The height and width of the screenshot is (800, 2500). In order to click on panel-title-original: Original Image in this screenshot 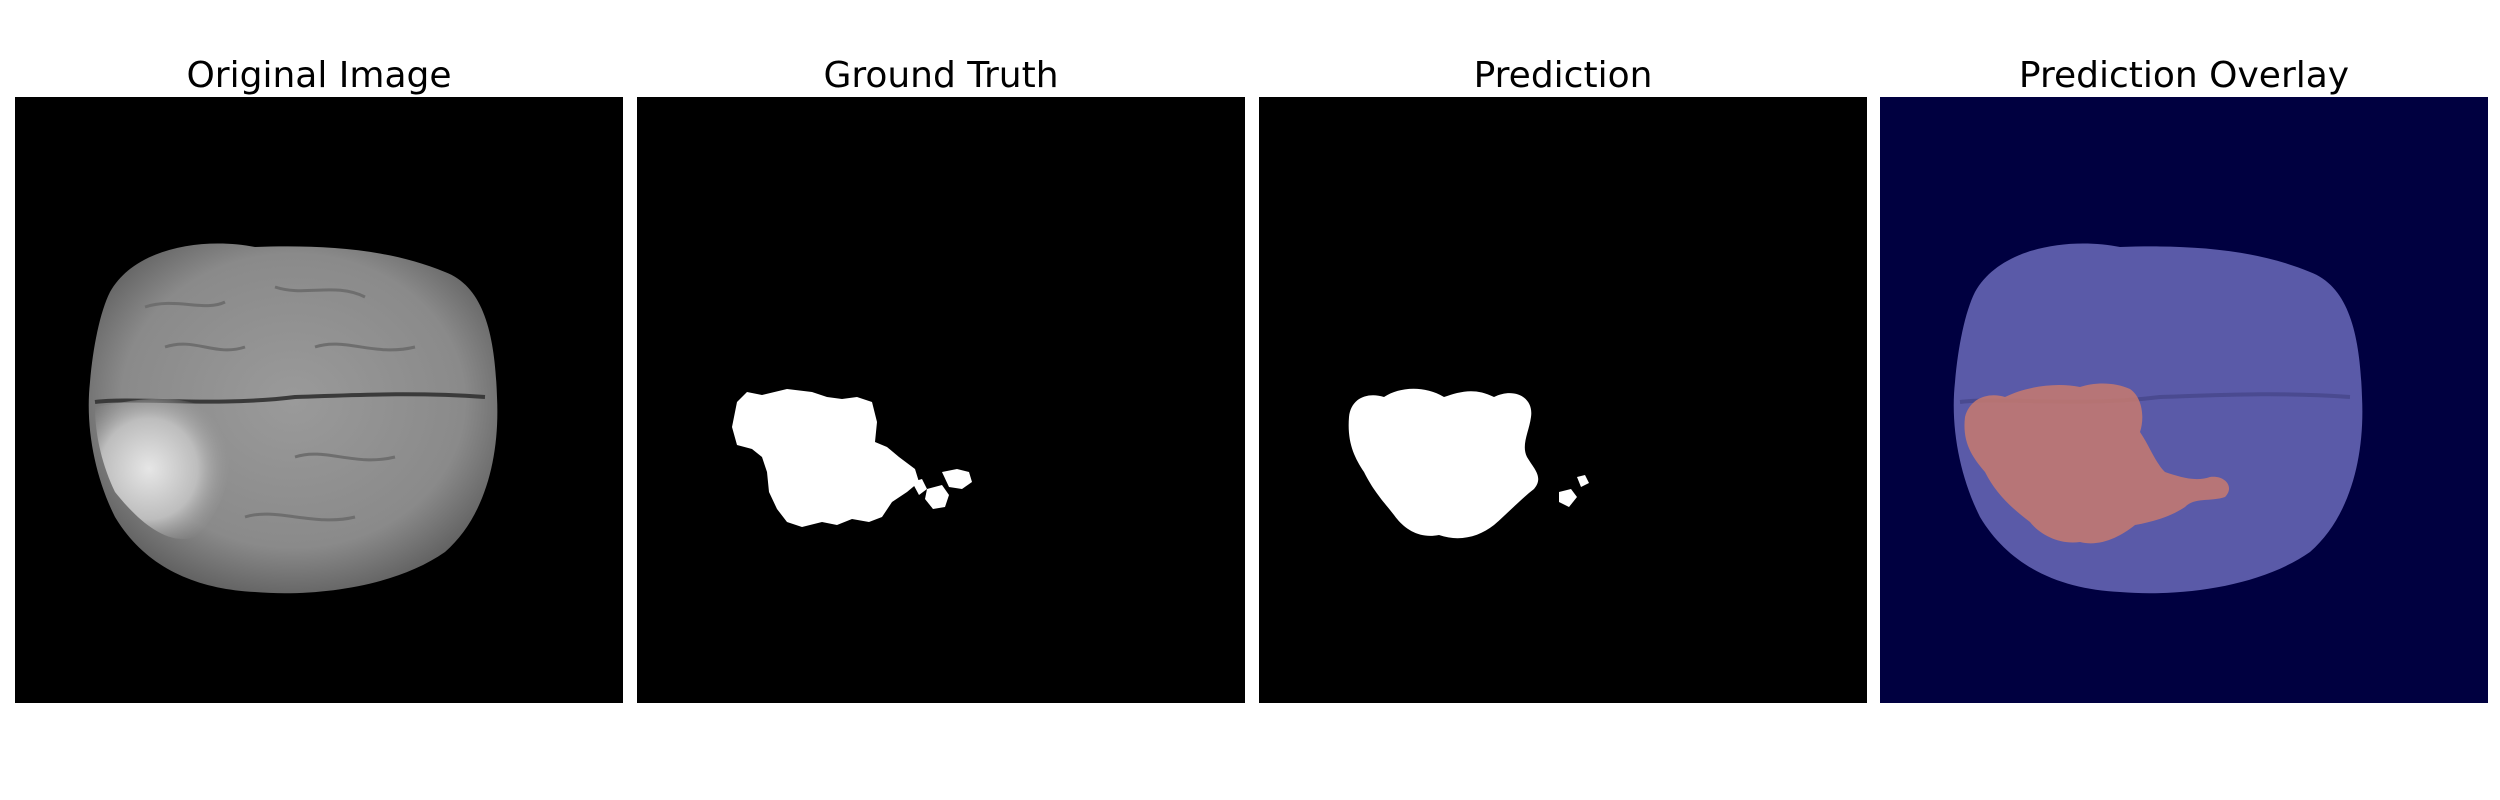, I will do `click(319, 75)`.